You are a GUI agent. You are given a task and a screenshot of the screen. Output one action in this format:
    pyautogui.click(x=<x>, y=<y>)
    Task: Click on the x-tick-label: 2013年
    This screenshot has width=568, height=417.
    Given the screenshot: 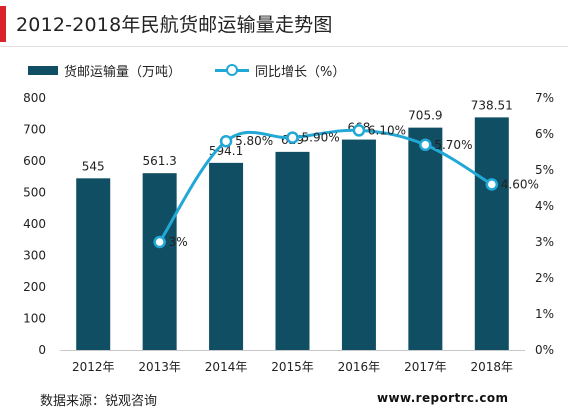 What is the action you would take?
    pyautogui.click(x=159, y=367)
    